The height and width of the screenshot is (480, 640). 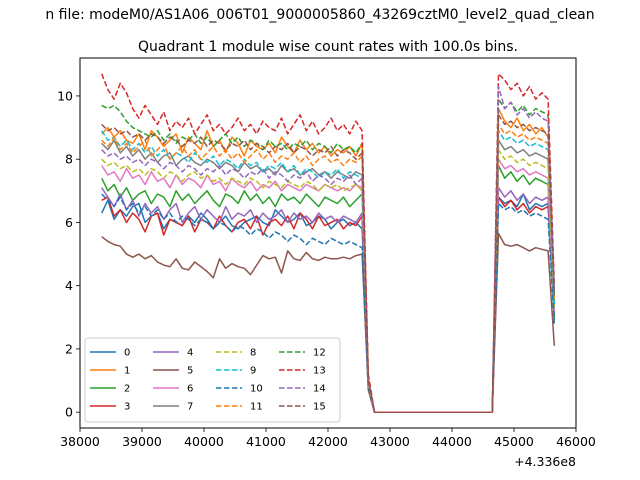 I want to click on y-tick-label: 6, so click(x=69, y=222).